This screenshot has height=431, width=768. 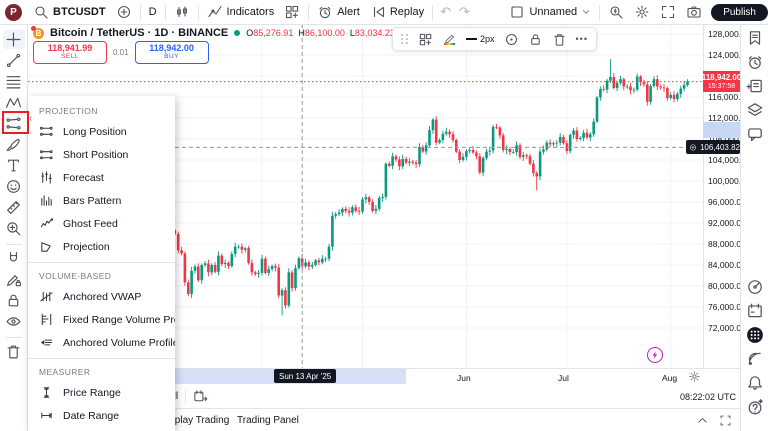 What do you see at coordinates (14, 279) in the screenshot?
I see `drawing-mode-lock-button` at bounding box center [14, 279].